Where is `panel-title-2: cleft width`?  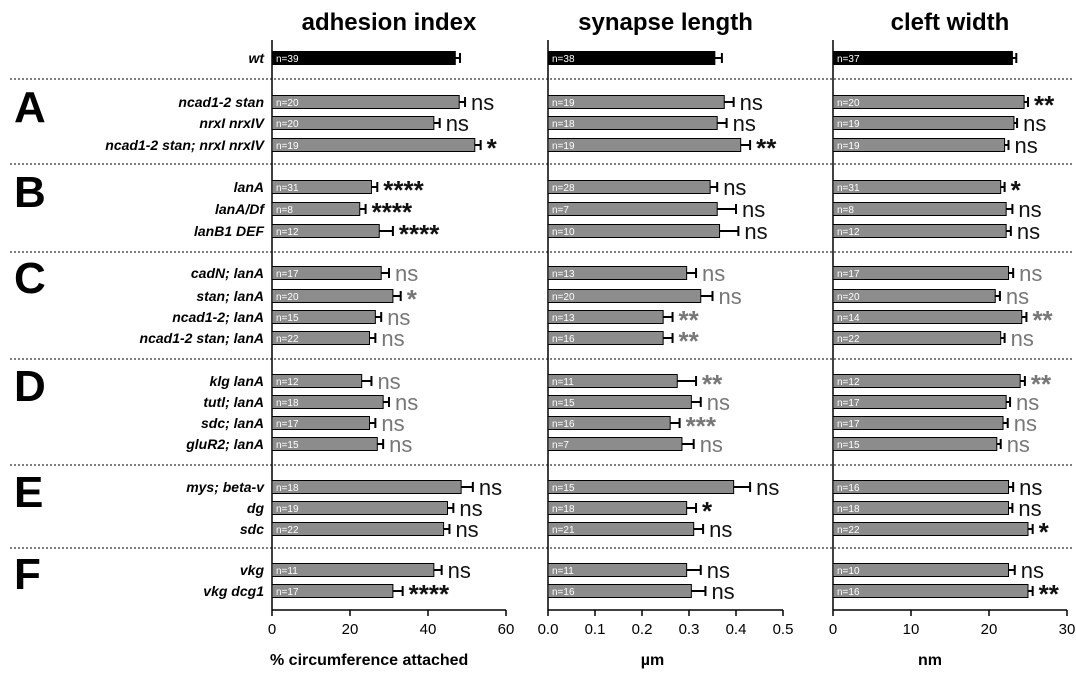
panel-title-2: cleft width is located at coordinates (950, 22).